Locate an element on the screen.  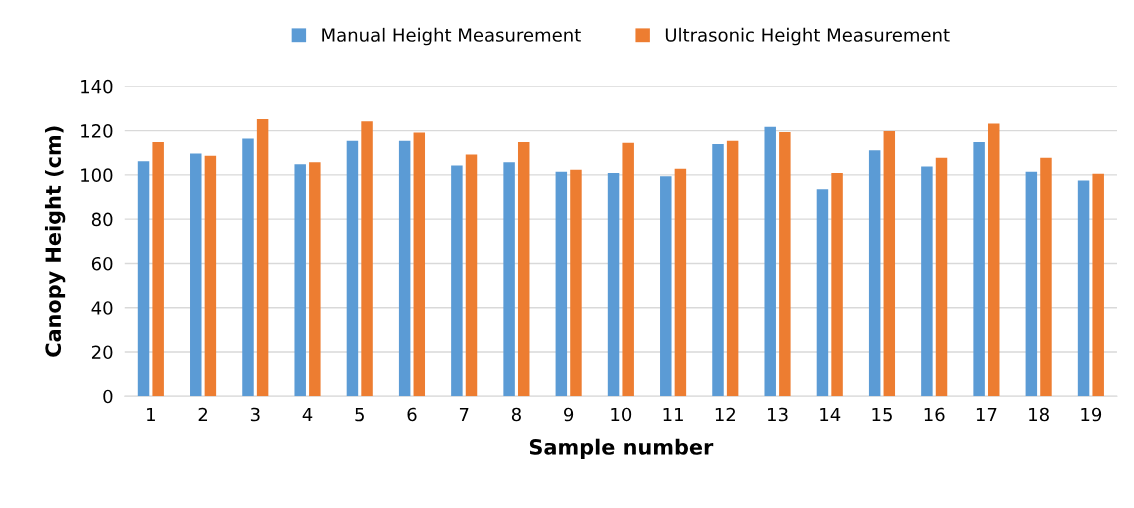
x-tick-label: 5 is located at coordinates (359, 414).